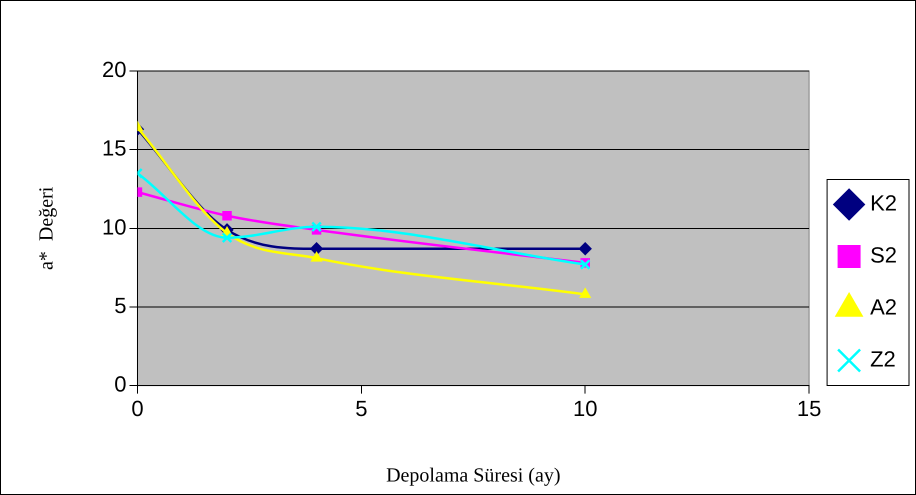 This screenshot has width=916, height=495. I want to click on legend-label: S2, so click(884, 255).